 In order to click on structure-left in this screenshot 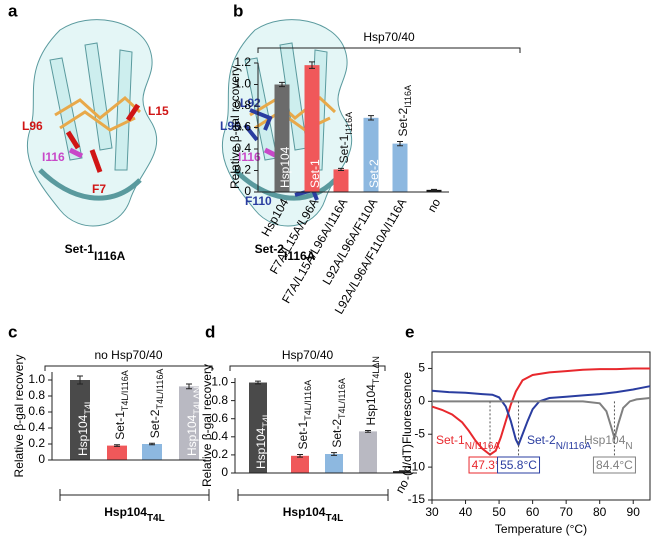, I will do `click(92, 123)`.